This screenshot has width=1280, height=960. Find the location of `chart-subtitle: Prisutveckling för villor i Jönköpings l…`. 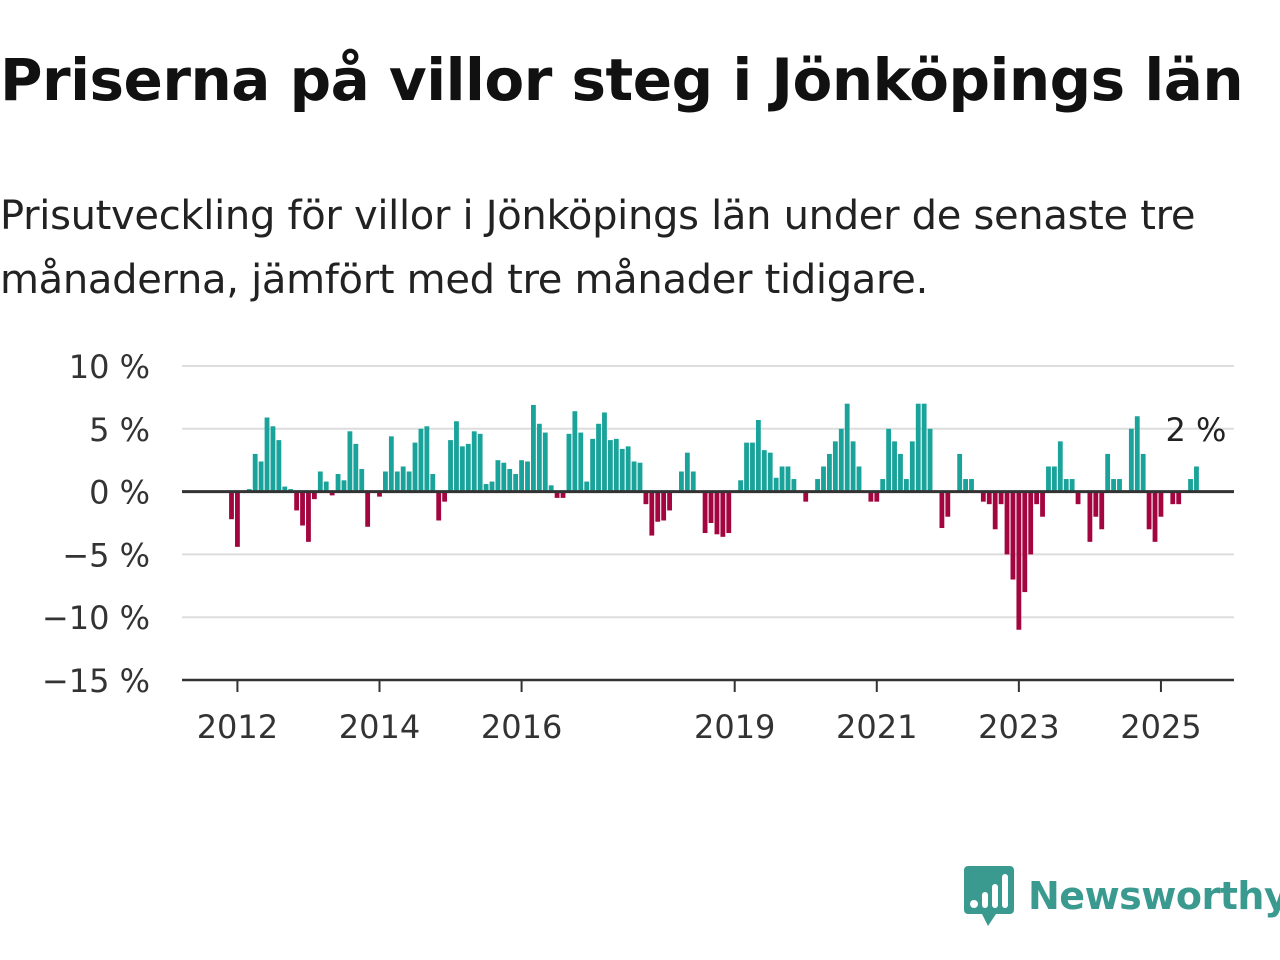

chart-subtitle: Prisutveckling för villor i Jönköpings l… is located at coordinates (598, 248).